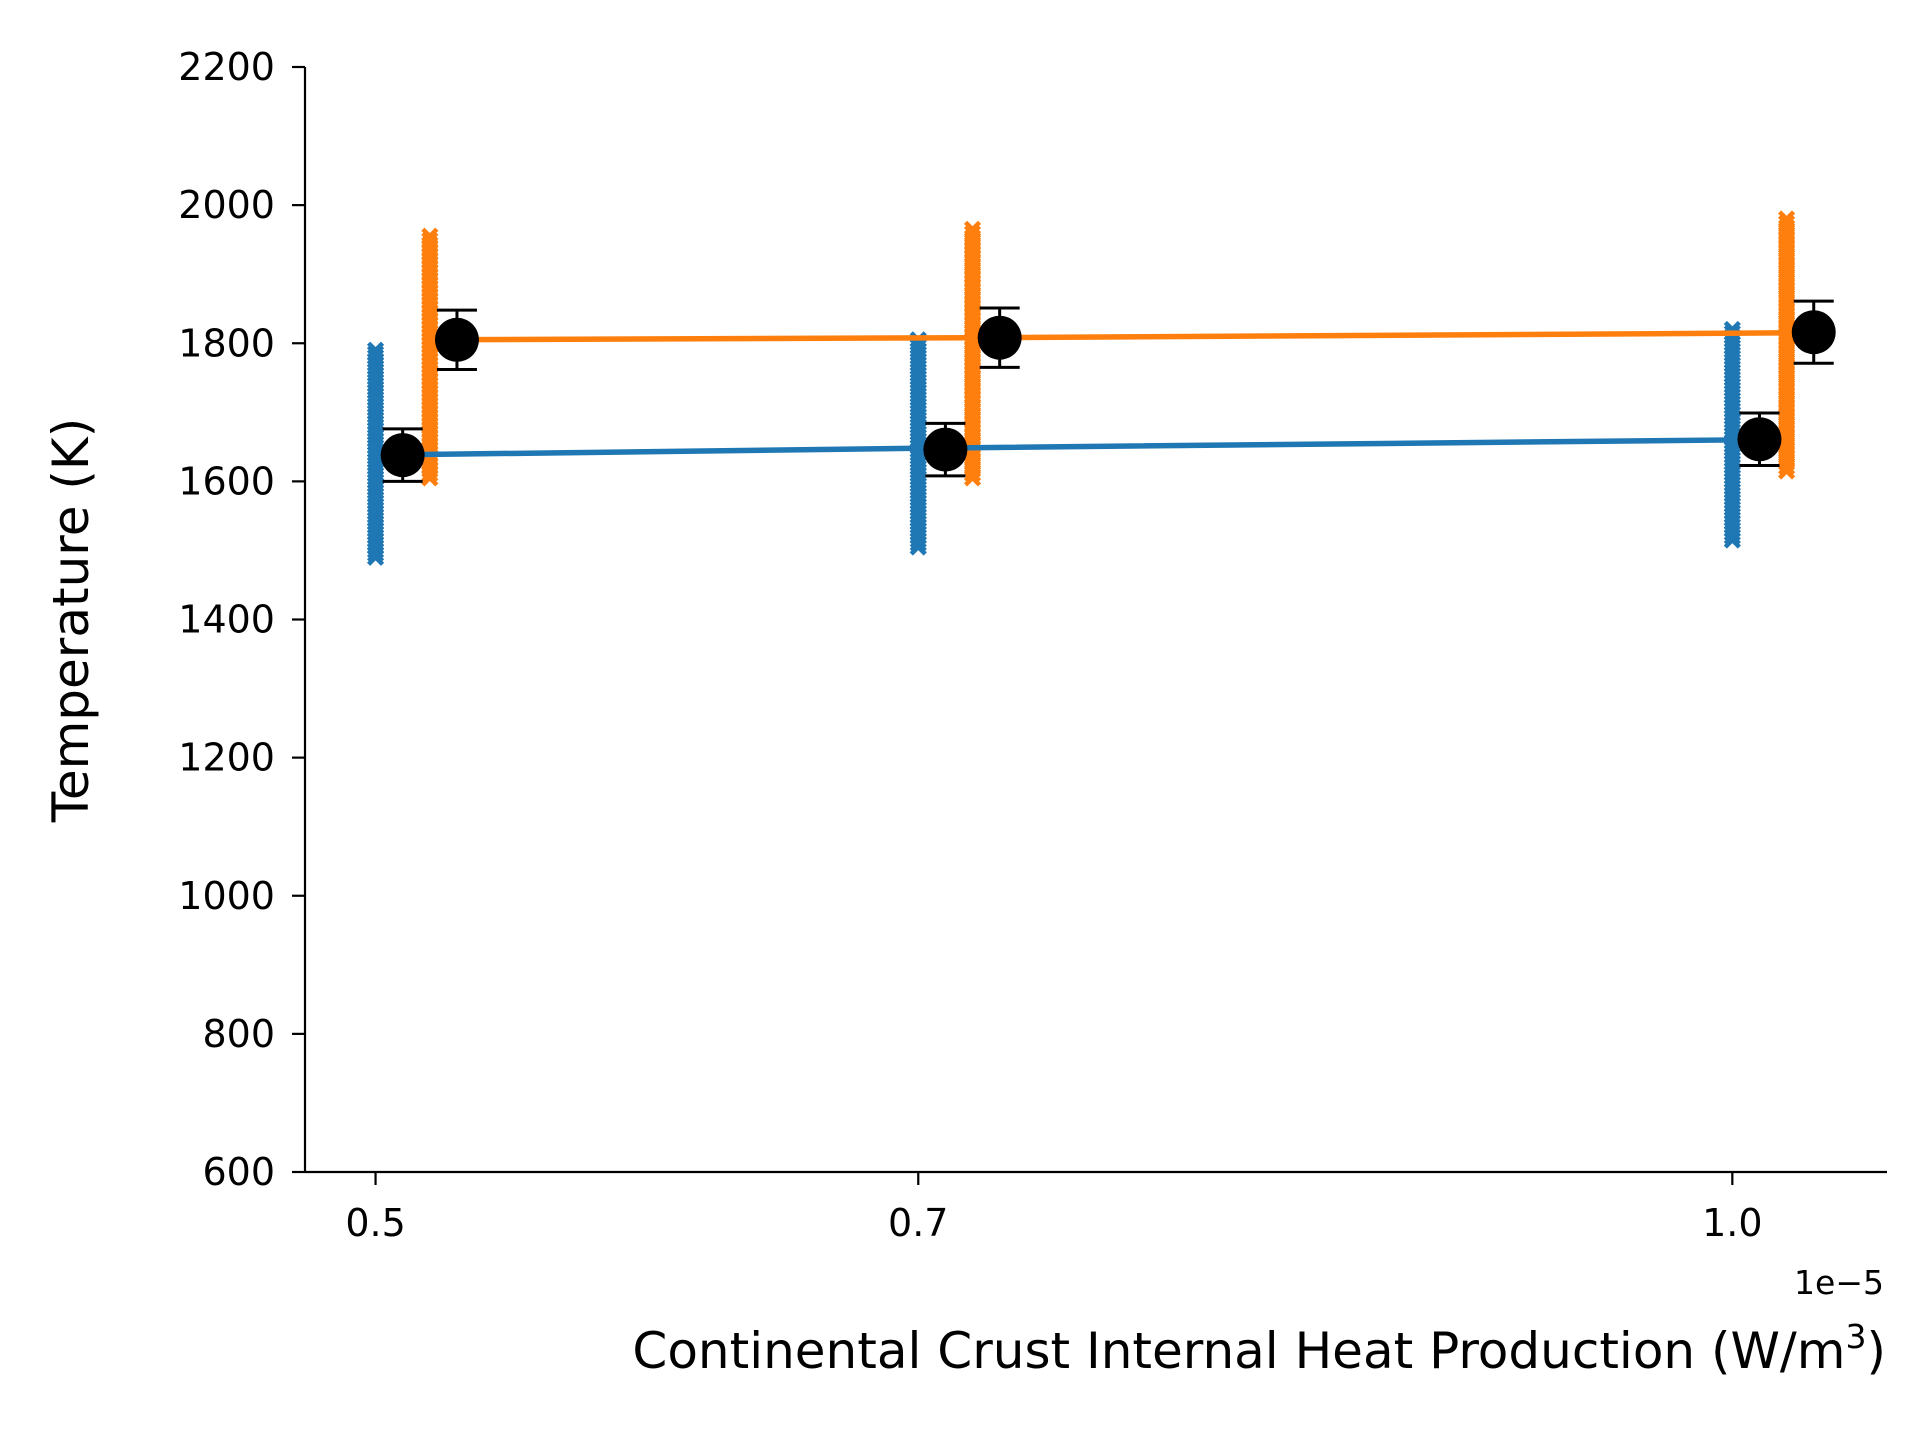  Describe the element at coordinates (238, 1172) in the screenshot. I see `y-tick-label: 600` at that location.